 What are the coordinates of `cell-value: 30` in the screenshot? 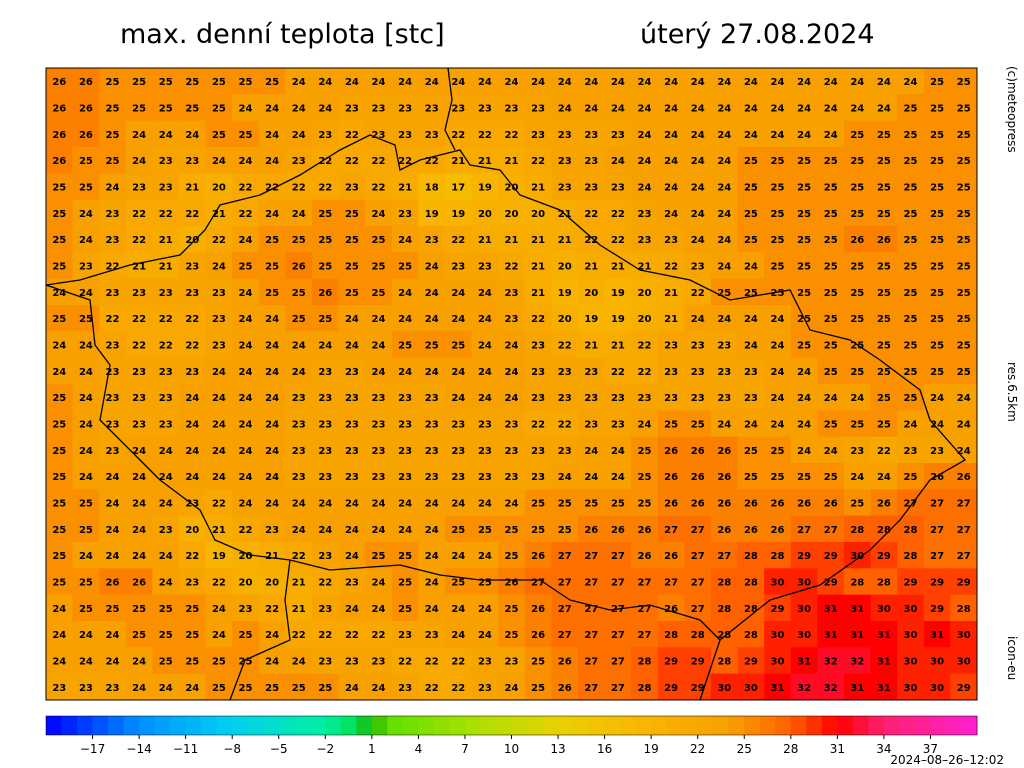 It's located at (857, 556).